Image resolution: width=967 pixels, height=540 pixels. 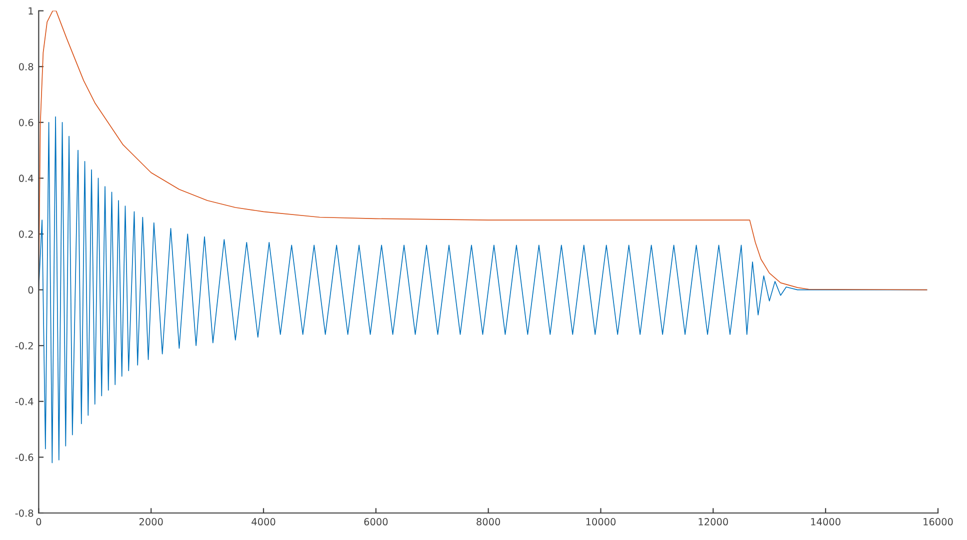 What do you see at coordinates (26, 178) in the screenshot?
I see `y-tick-label: 0.4` at bounding box center [26, 178].